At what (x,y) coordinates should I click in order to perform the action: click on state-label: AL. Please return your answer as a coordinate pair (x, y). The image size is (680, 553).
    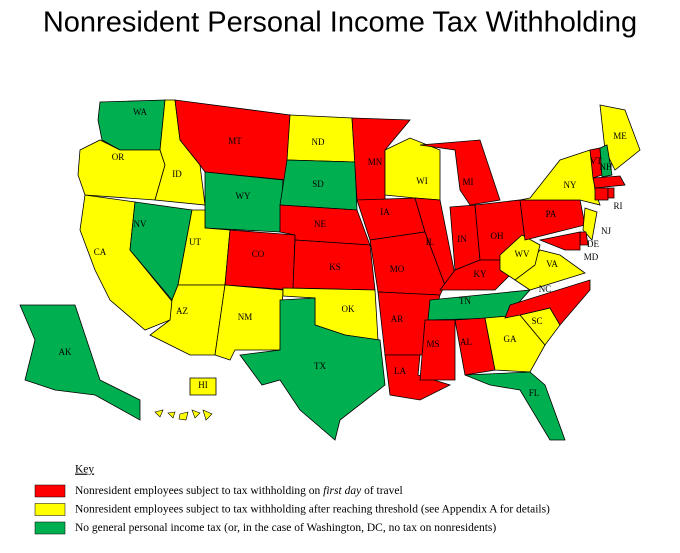
    Looking at the image, I should click on (466, 342).